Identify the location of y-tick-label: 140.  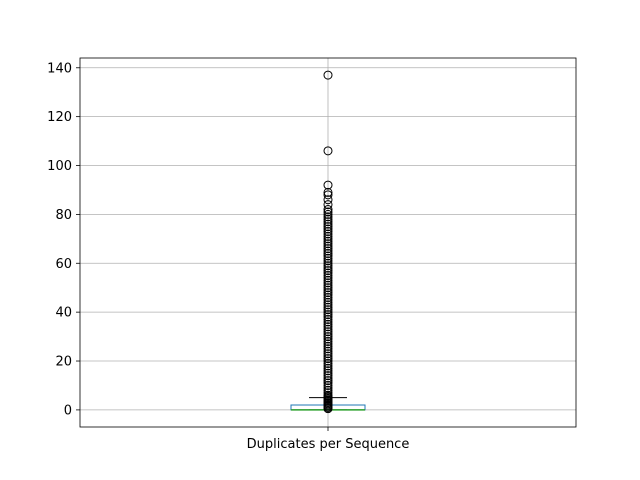
(59, 68).